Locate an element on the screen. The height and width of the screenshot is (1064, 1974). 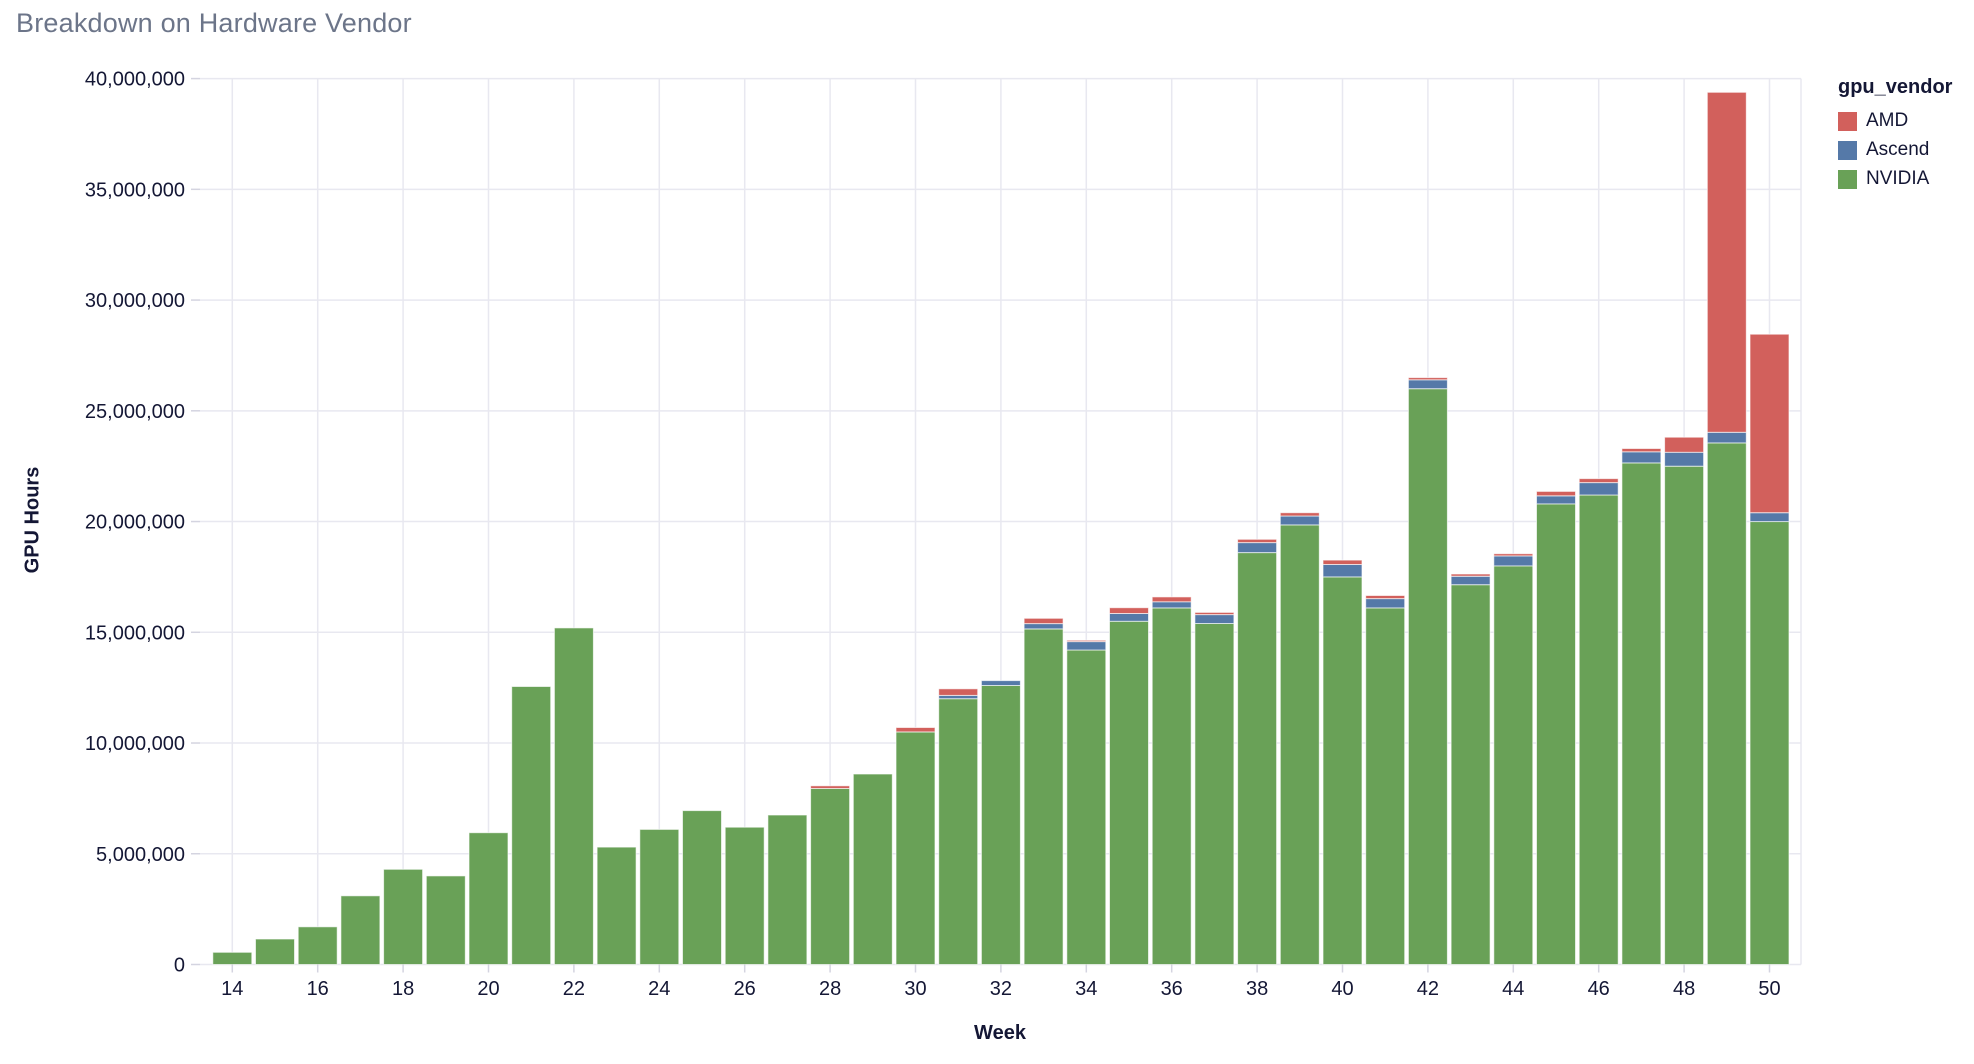
legend-swatch-nvidia is located at coordinates (1847, 179).